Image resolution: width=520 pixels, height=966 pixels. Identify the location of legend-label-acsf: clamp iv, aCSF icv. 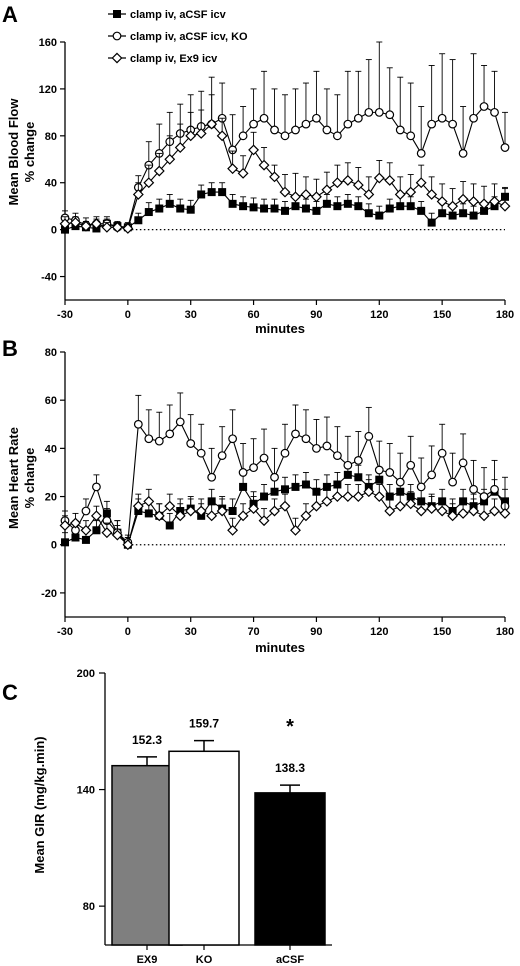
(178, 15).